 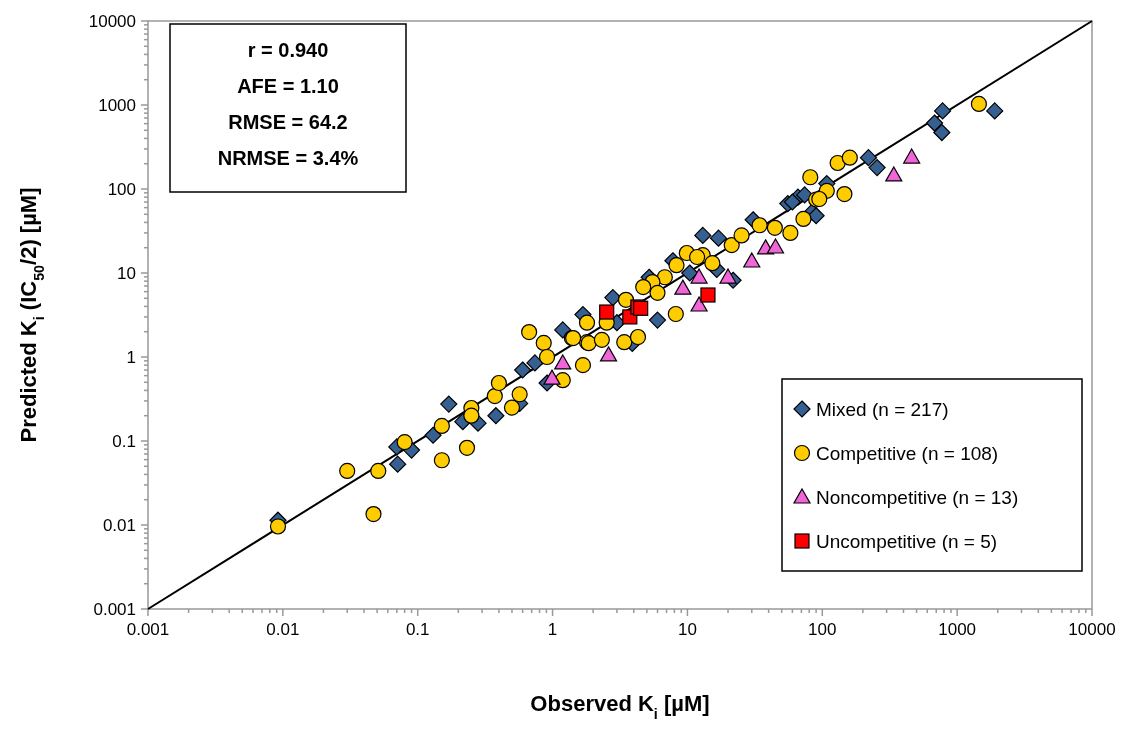 What do you see at coordinates (131, 357) in the screenshot?
I see `y-tick-label: 1` at bounding box center [131, 357].